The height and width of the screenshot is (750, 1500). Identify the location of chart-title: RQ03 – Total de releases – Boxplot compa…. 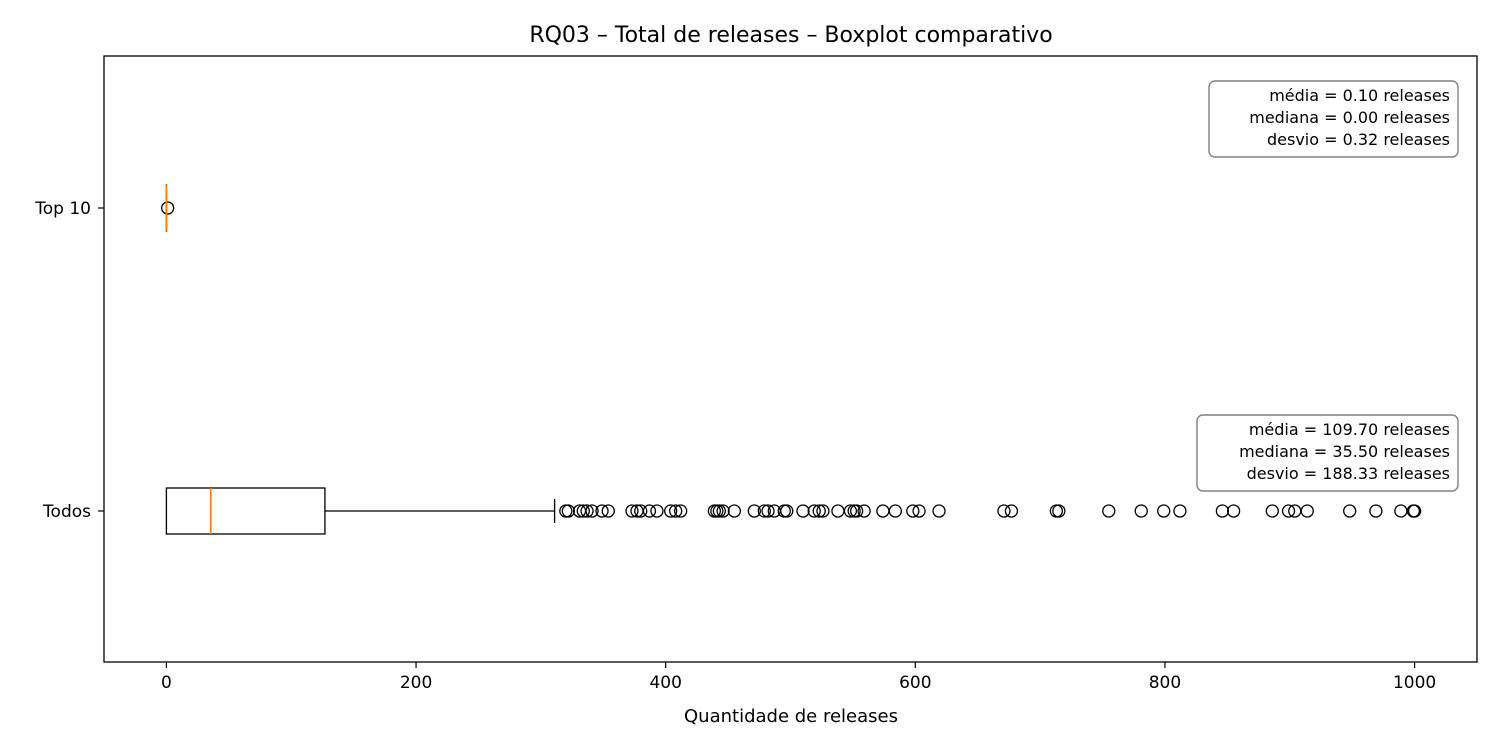
(790, 35).